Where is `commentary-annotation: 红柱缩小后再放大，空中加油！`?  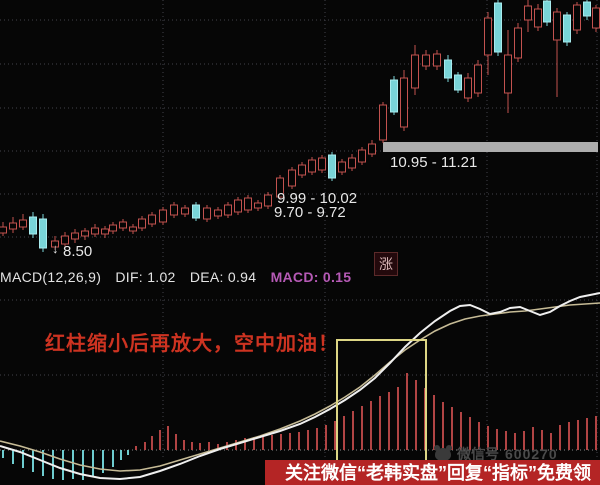 commentary-annotation: 红柱缩小后再放大，空中加油！ is located at coordinates (192, 344).